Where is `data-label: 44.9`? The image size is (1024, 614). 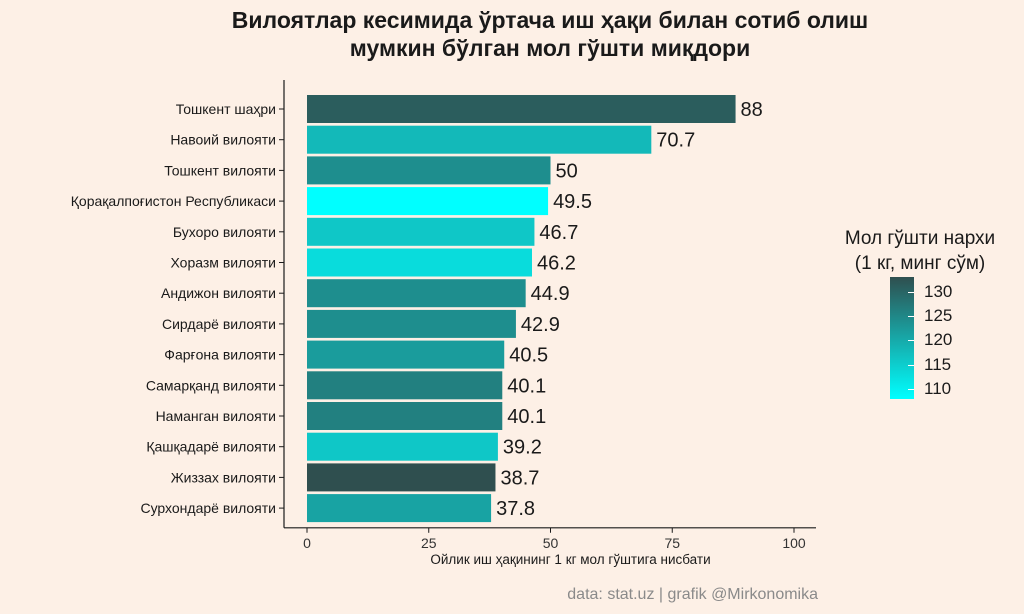 data-label: 44.9 is located at coordinates (550, 294).